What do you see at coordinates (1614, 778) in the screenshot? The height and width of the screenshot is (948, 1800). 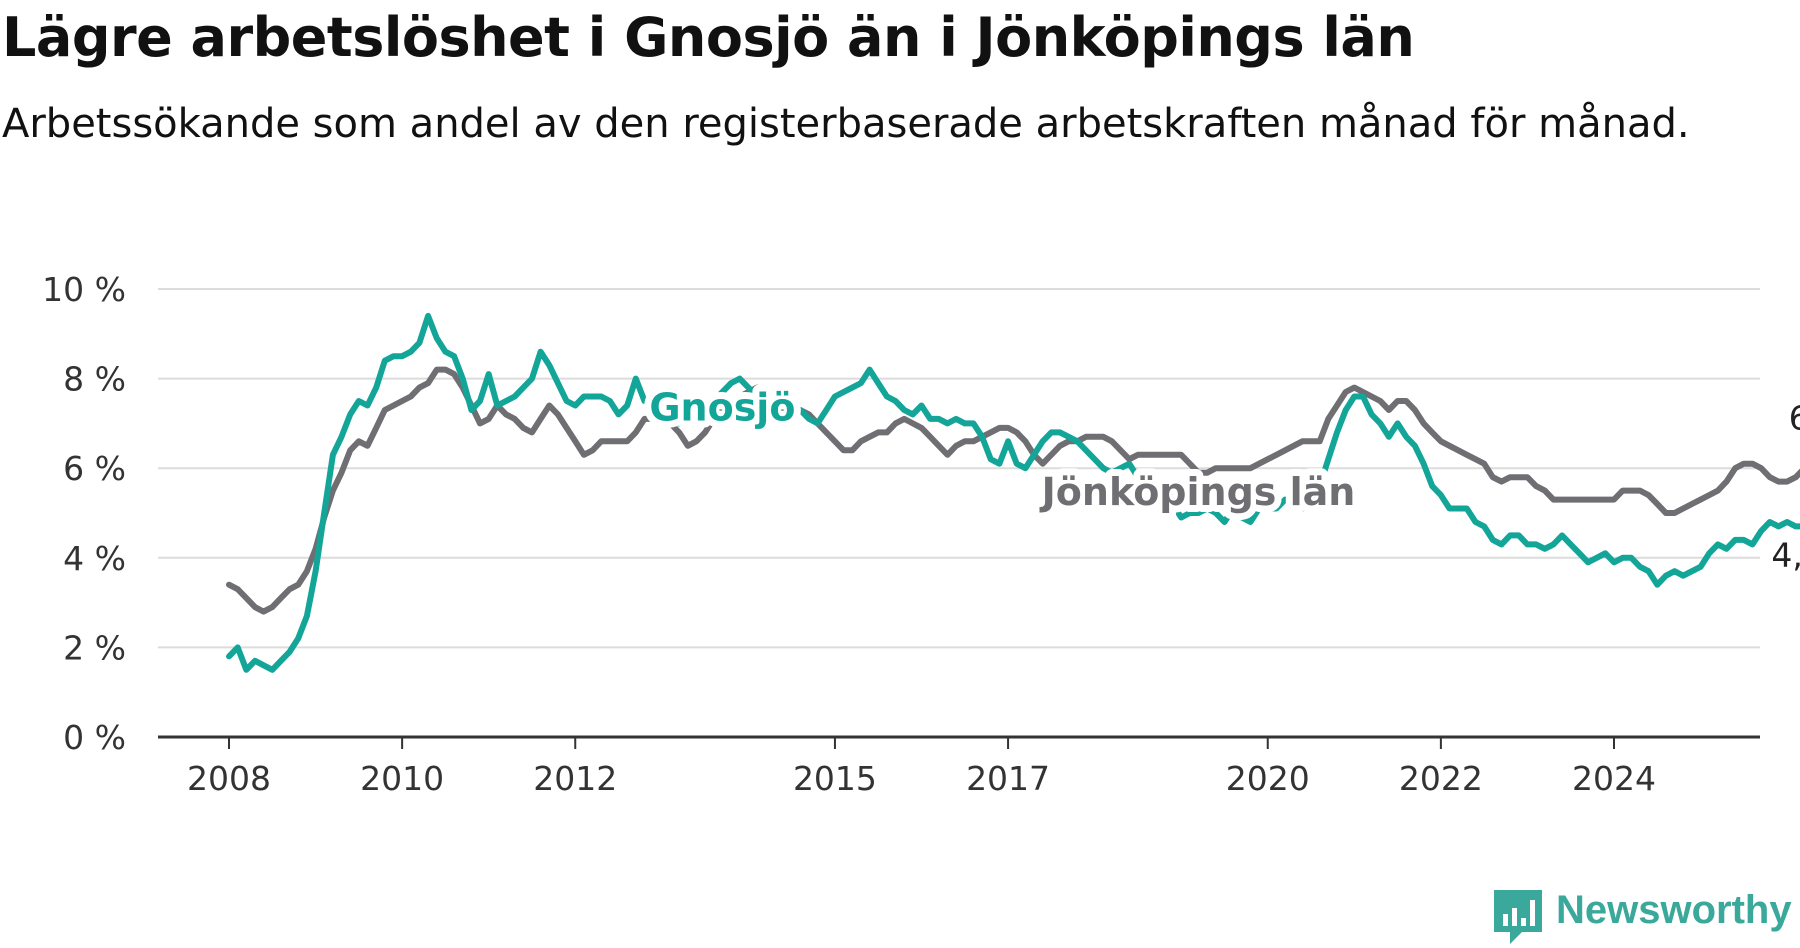 I see `x-tick-label: 2024` at bounding box center [1614, 778].